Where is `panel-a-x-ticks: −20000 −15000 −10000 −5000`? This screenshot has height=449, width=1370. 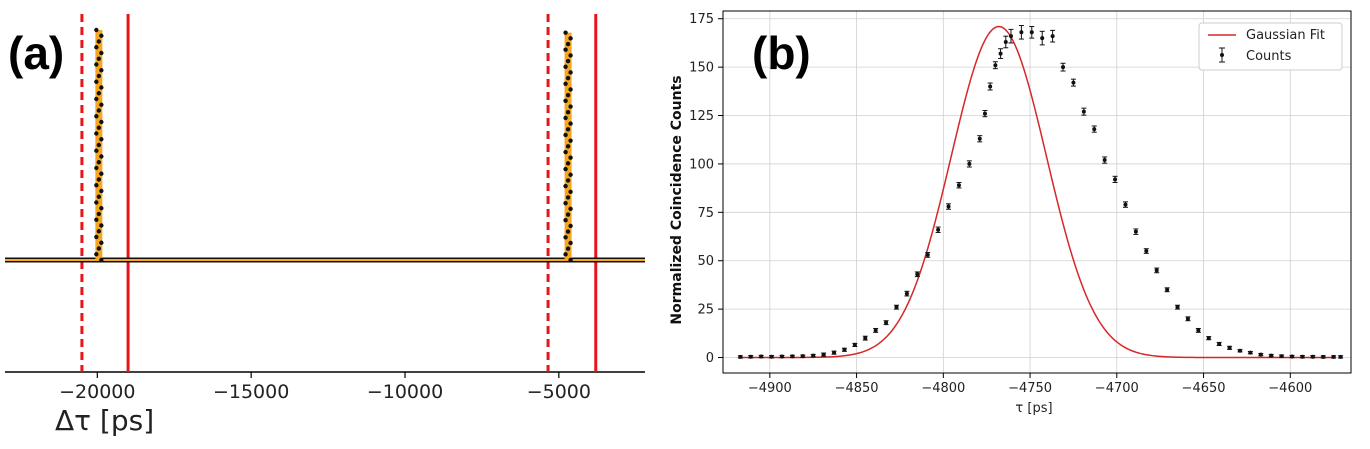 panel-a-x-ticks: −20000 −15000 −10000 −5000 is located at coordinates (325, 387).